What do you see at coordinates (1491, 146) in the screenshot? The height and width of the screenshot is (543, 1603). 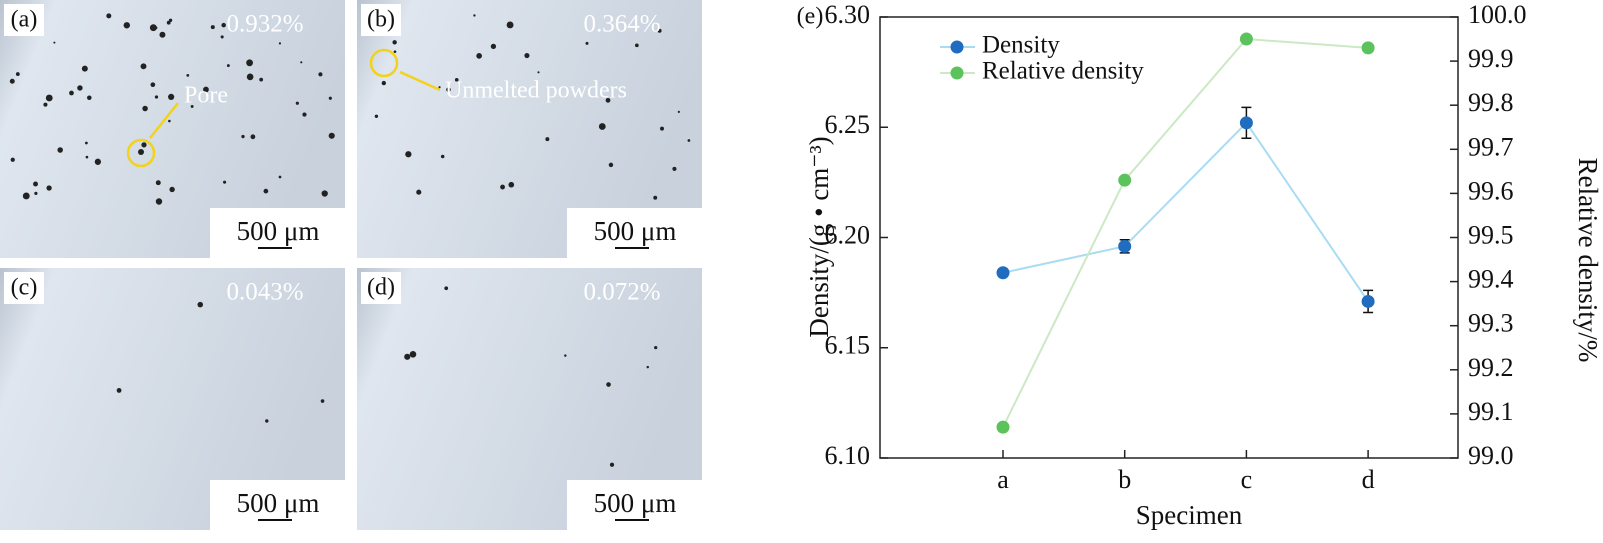 I see `y2-tick-label: 99.7` at bounding box center [1491, 146].